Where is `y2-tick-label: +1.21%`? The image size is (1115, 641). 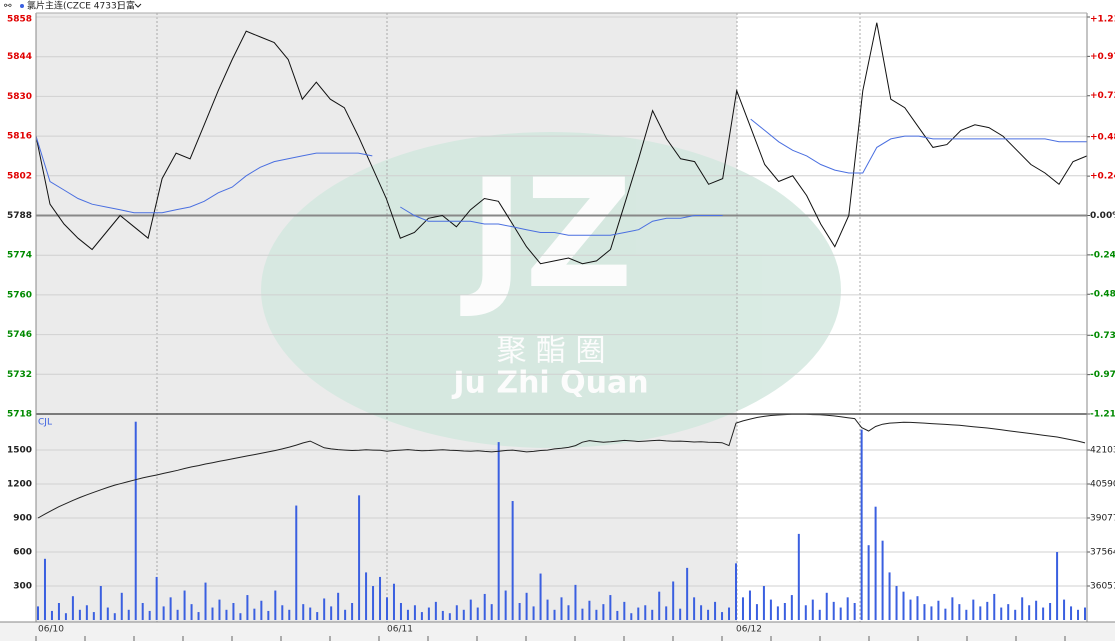
y2-tick-label: +1.21% is located at coordinates (1102, 20).